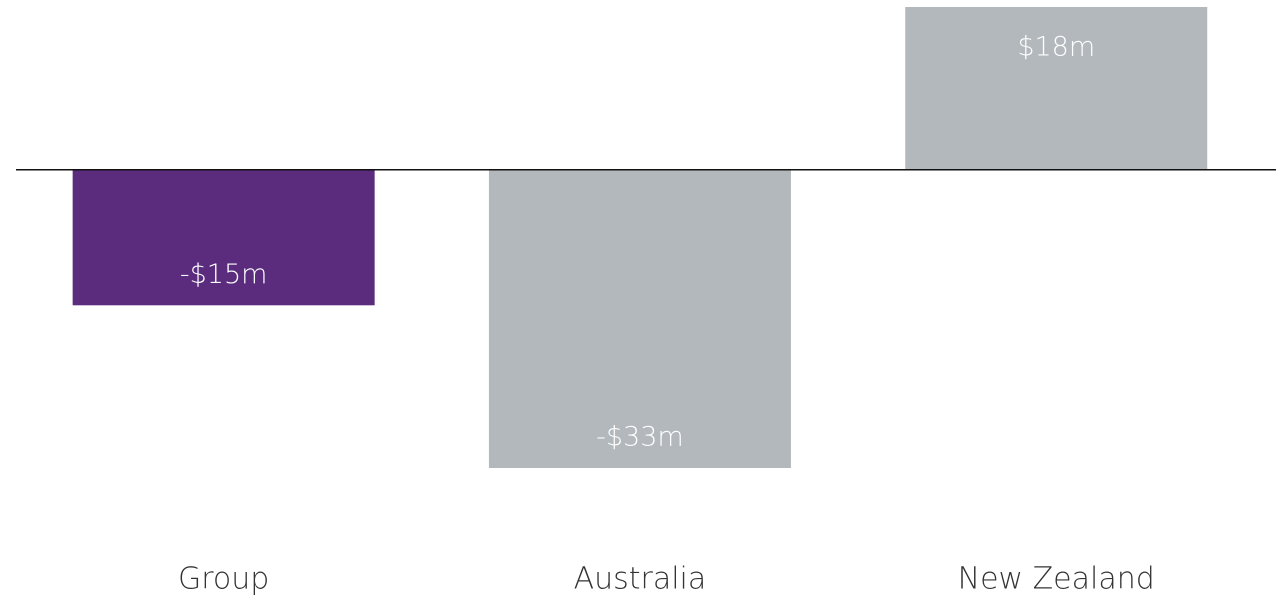  What do you see at coordinates (1056, 47) in the screenshot?
I see `value-label: $18m` at bounding box center [1056, 47].